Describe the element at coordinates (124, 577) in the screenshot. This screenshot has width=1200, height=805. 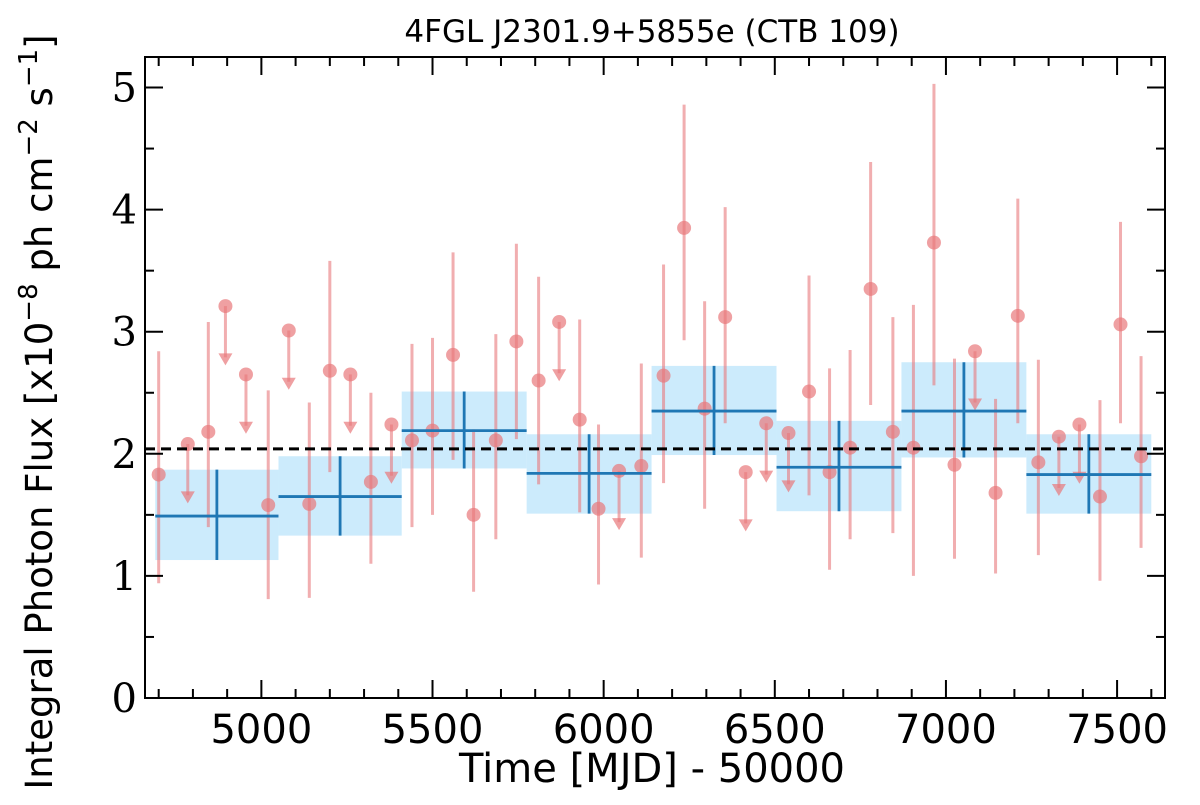
I see `y-tick-label: 1` at that location.